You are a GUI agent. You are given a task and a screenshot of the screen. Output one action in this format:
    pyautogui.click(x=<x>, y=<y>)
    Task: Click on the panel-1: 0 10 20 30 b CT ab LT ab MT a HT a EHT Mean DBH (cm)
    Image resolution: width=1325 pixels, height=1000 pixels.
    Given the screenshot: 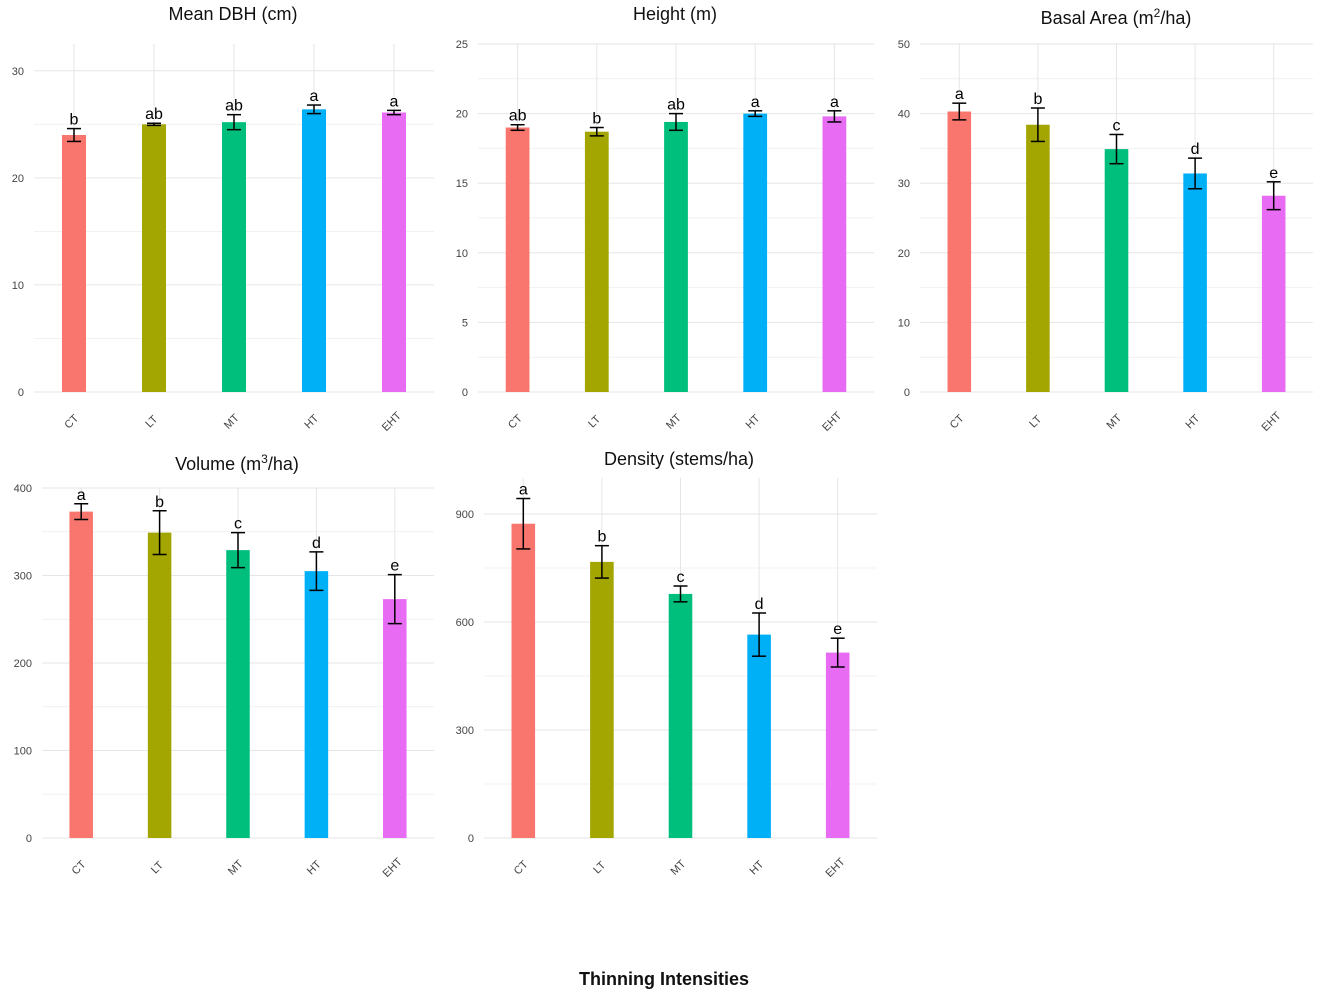 What is the action you would take?
    pyautogui.click(x=223, y=219)
    